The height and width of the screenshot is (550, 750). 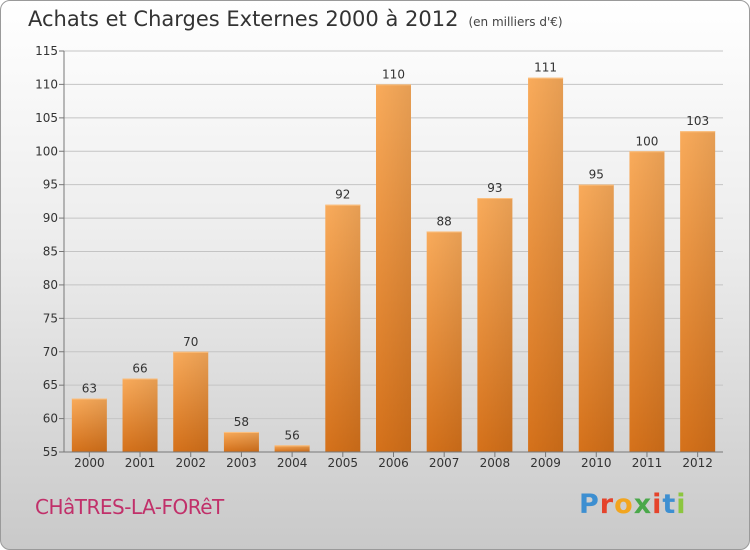 What do you see at coordinates (50, 252) in the screenshot?
I see `y-tick-label: 85` at bounding box center [50, 252].